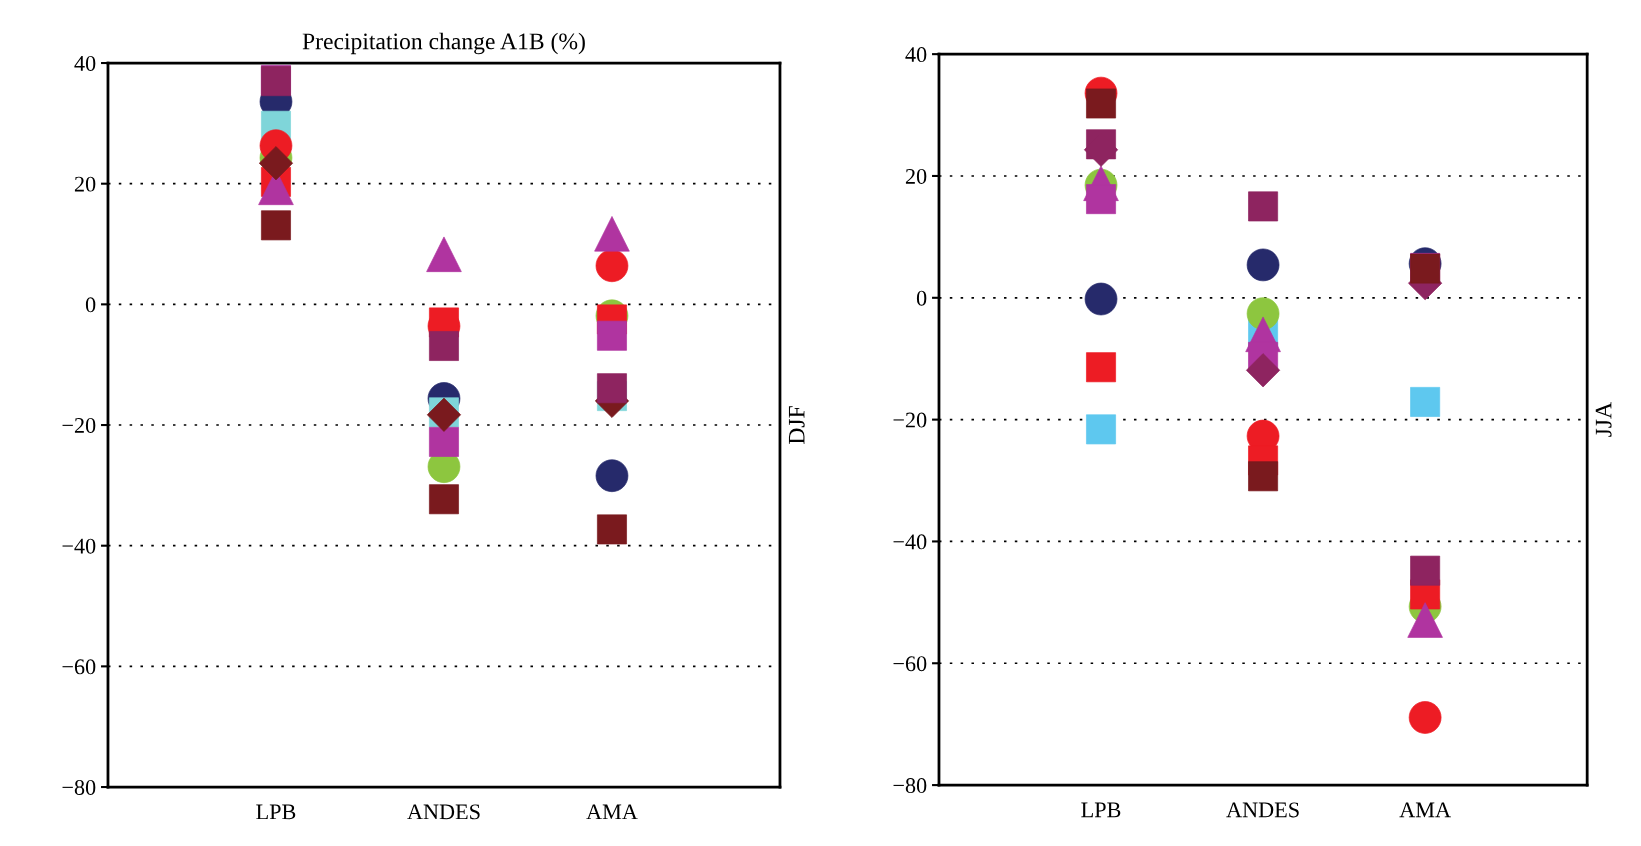 The image size is (1641, 846). Describe the element at coordinates (796, 425) in the screenshot. I see `y2-axis-title: DJF` at that location.